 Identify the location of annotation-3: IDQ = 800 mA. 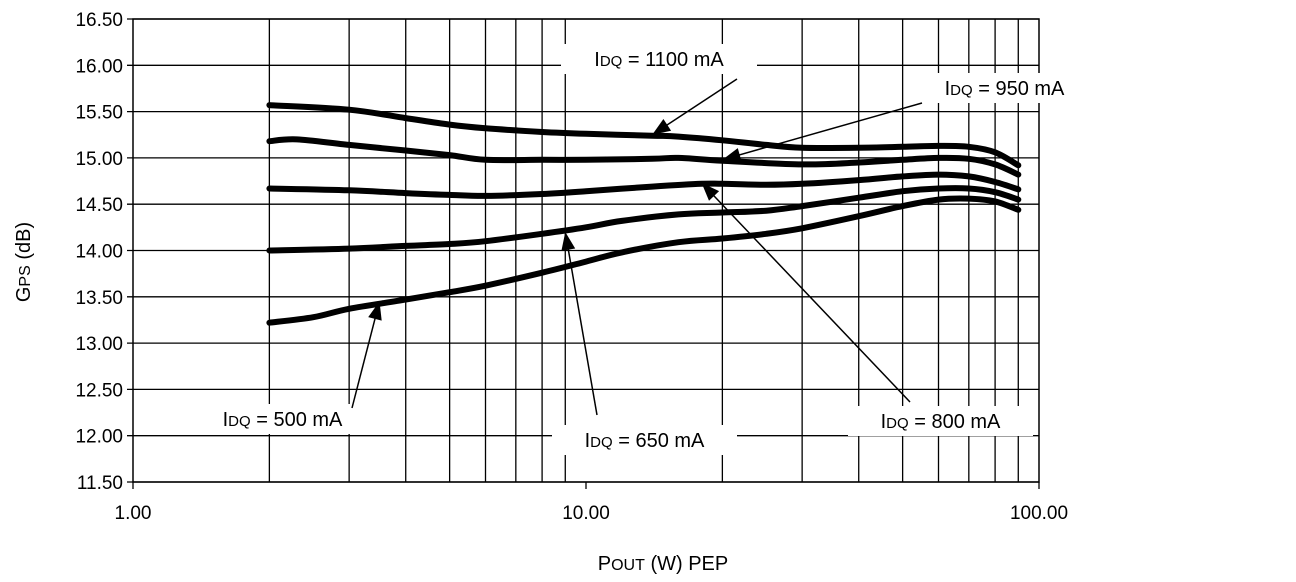
(867, 309).